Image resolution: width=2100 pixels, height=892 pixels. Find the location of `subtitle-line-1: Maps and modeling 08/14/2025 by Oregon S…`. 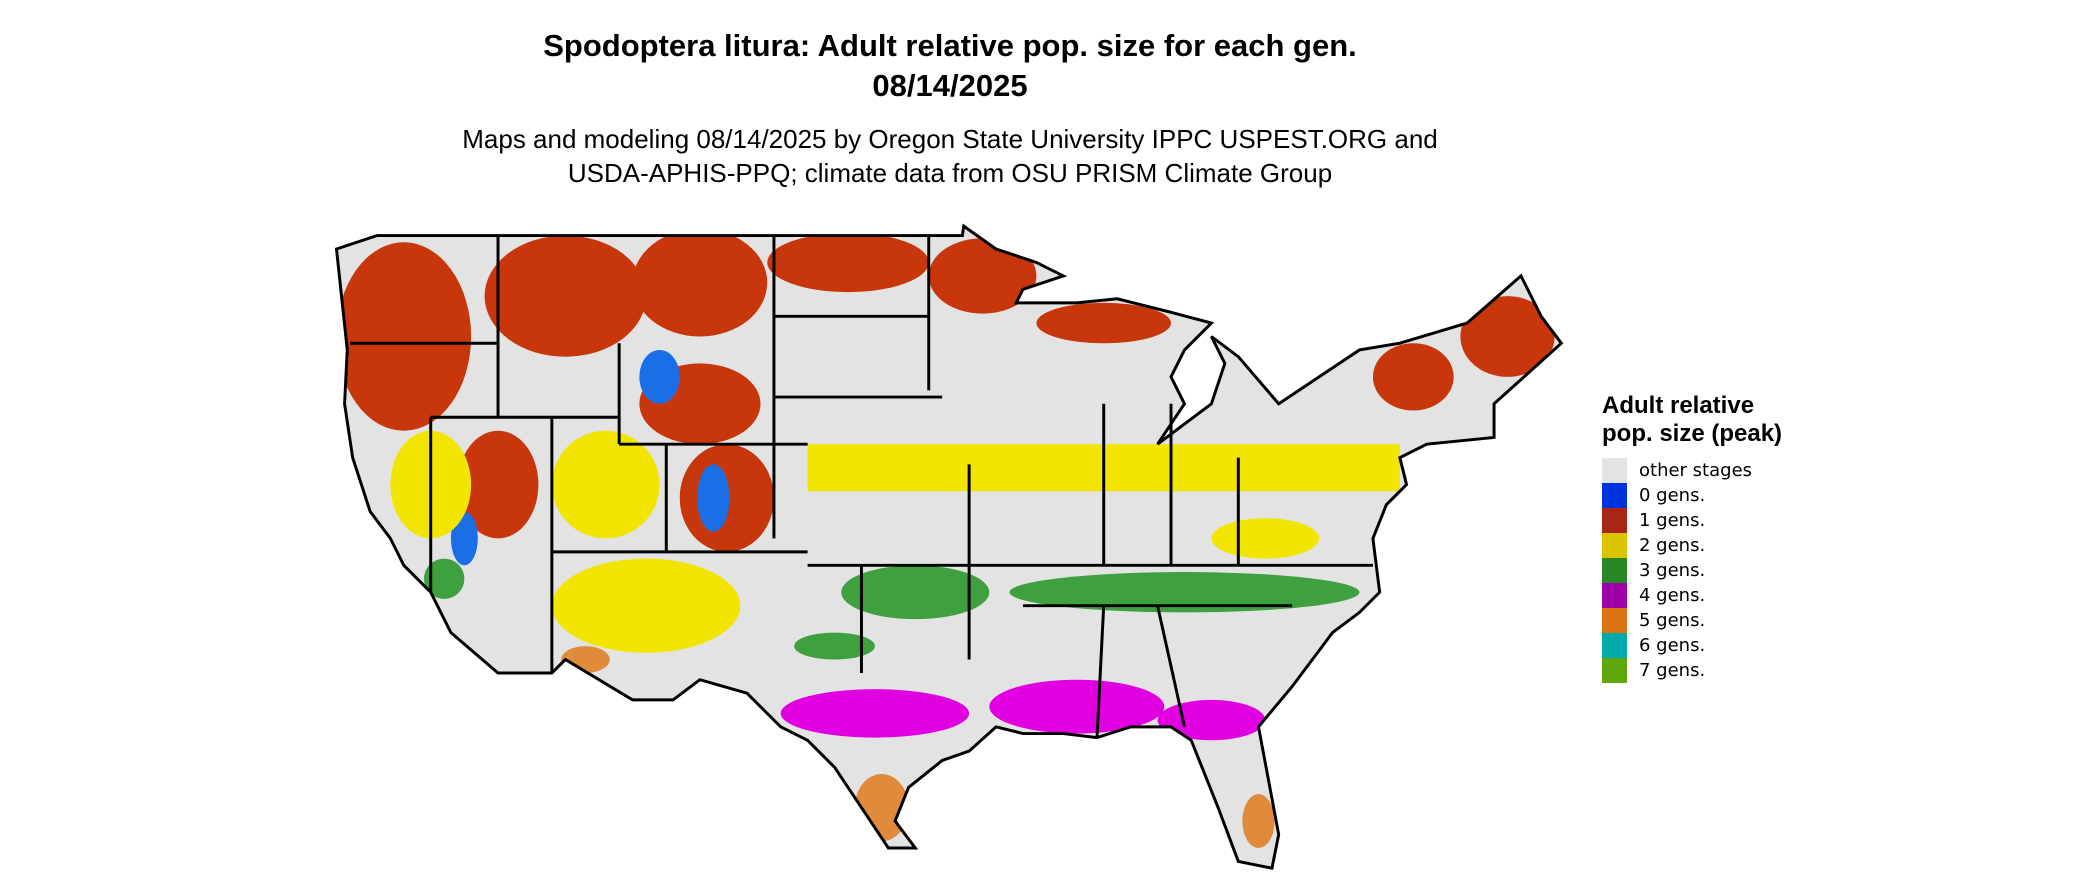

subtitle-line-1: Maps and modeling 08/14/2025 by Oregon S… is located at coordinates (950, 139).